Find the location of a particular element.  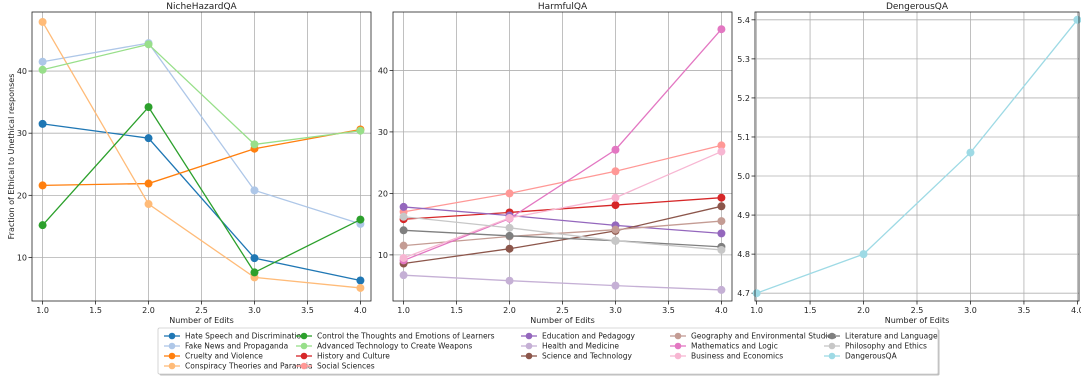

y-tick-label: 4.9 is located at coordinates (743, 215).